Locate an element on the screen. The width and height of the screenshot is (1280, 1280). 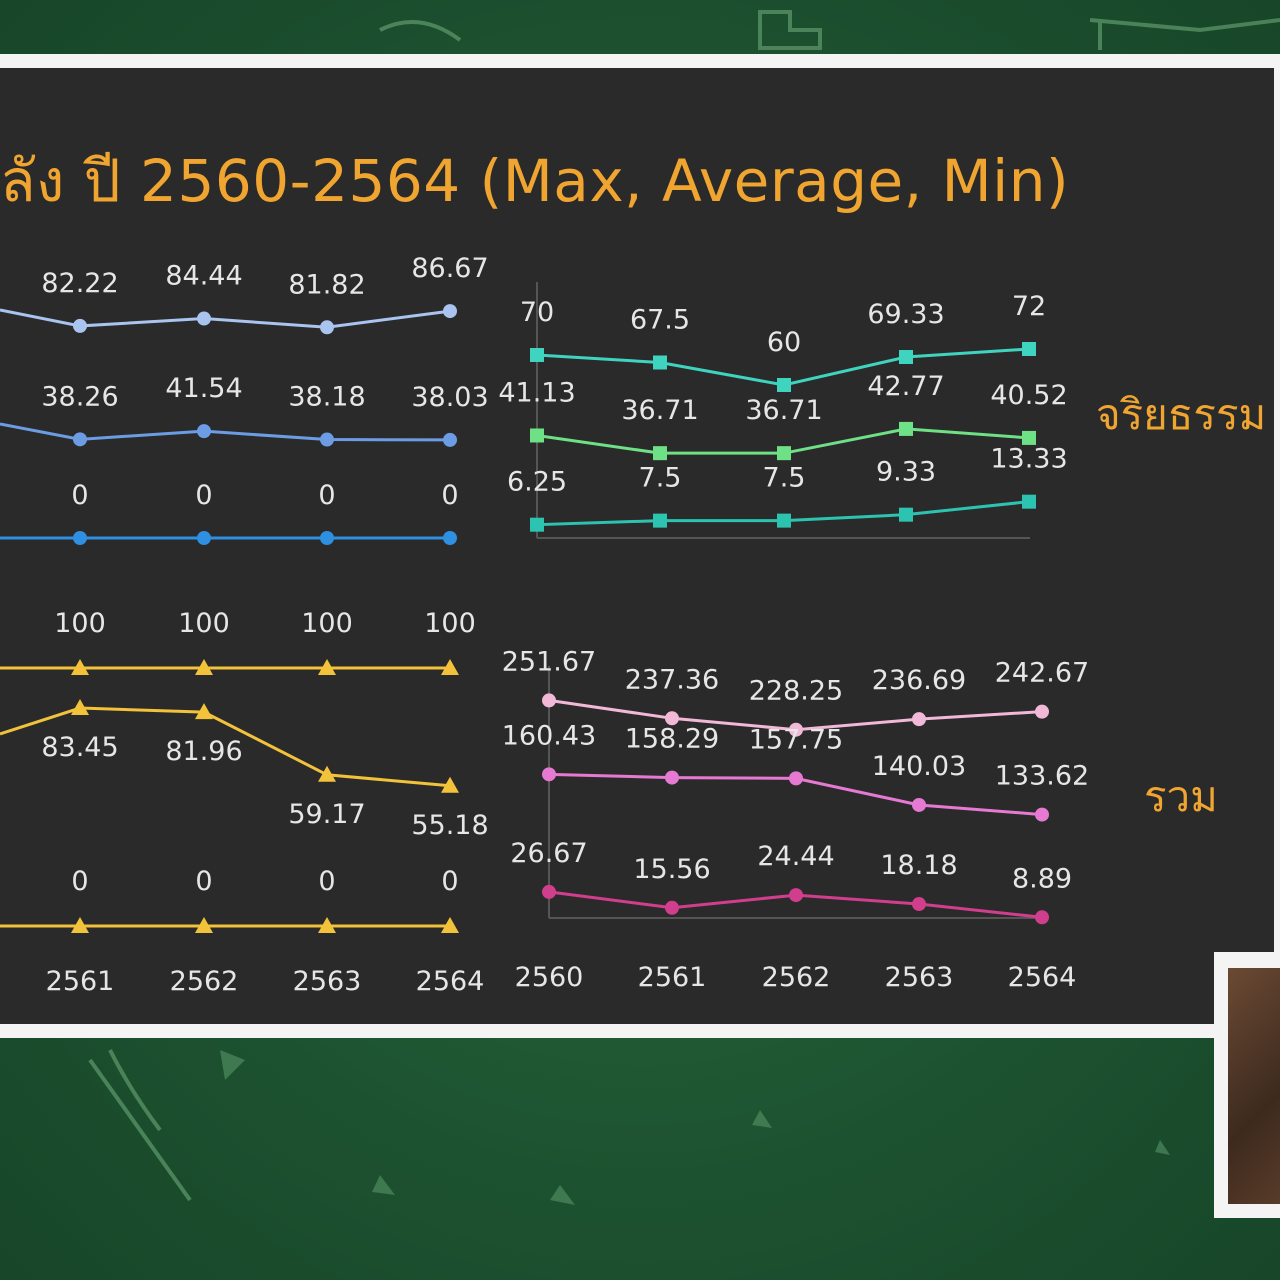
chart-2-max-label-2564: 100 is located at coordinates (450, 623).